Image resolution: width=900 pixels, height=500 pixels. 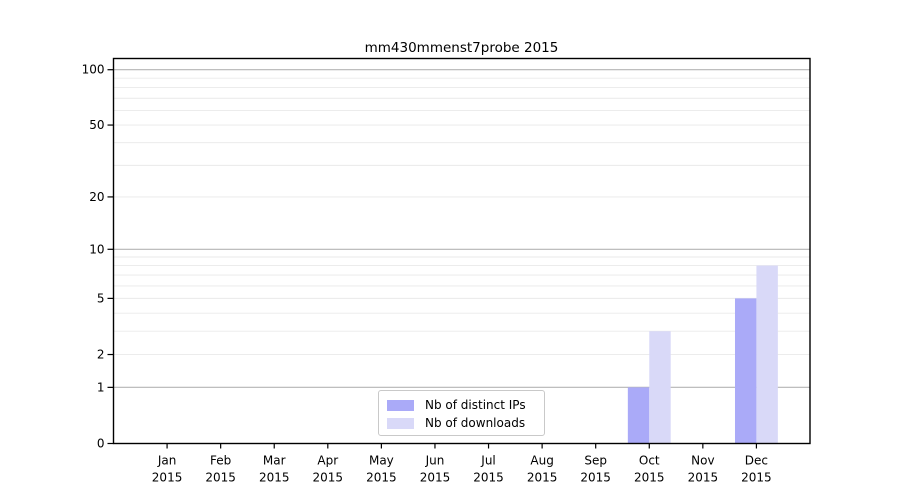 I want to click on x-tick-label-month: Apr, so click(x=327, y=461).